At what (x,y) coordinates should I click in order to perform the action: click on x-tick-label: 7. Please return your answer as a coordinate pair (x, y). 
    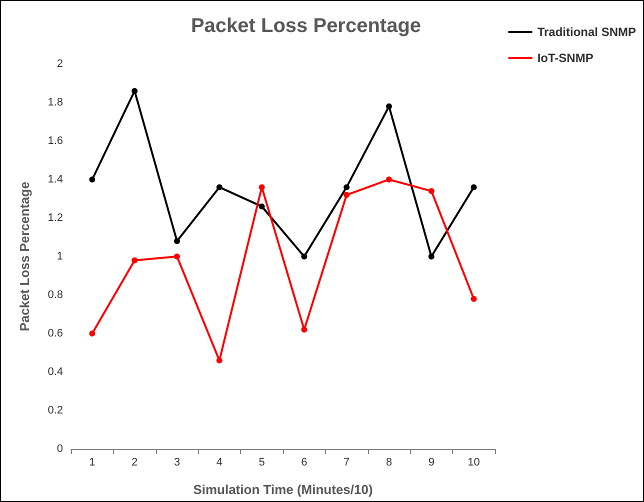
    Looking at the image, I should click on (347, 462).